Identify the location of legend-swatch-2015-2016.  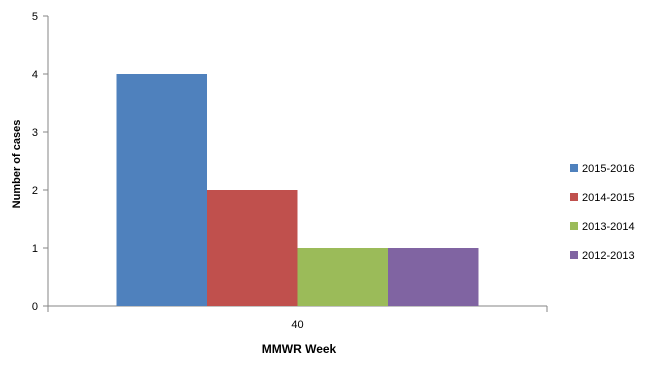
(574, 168).